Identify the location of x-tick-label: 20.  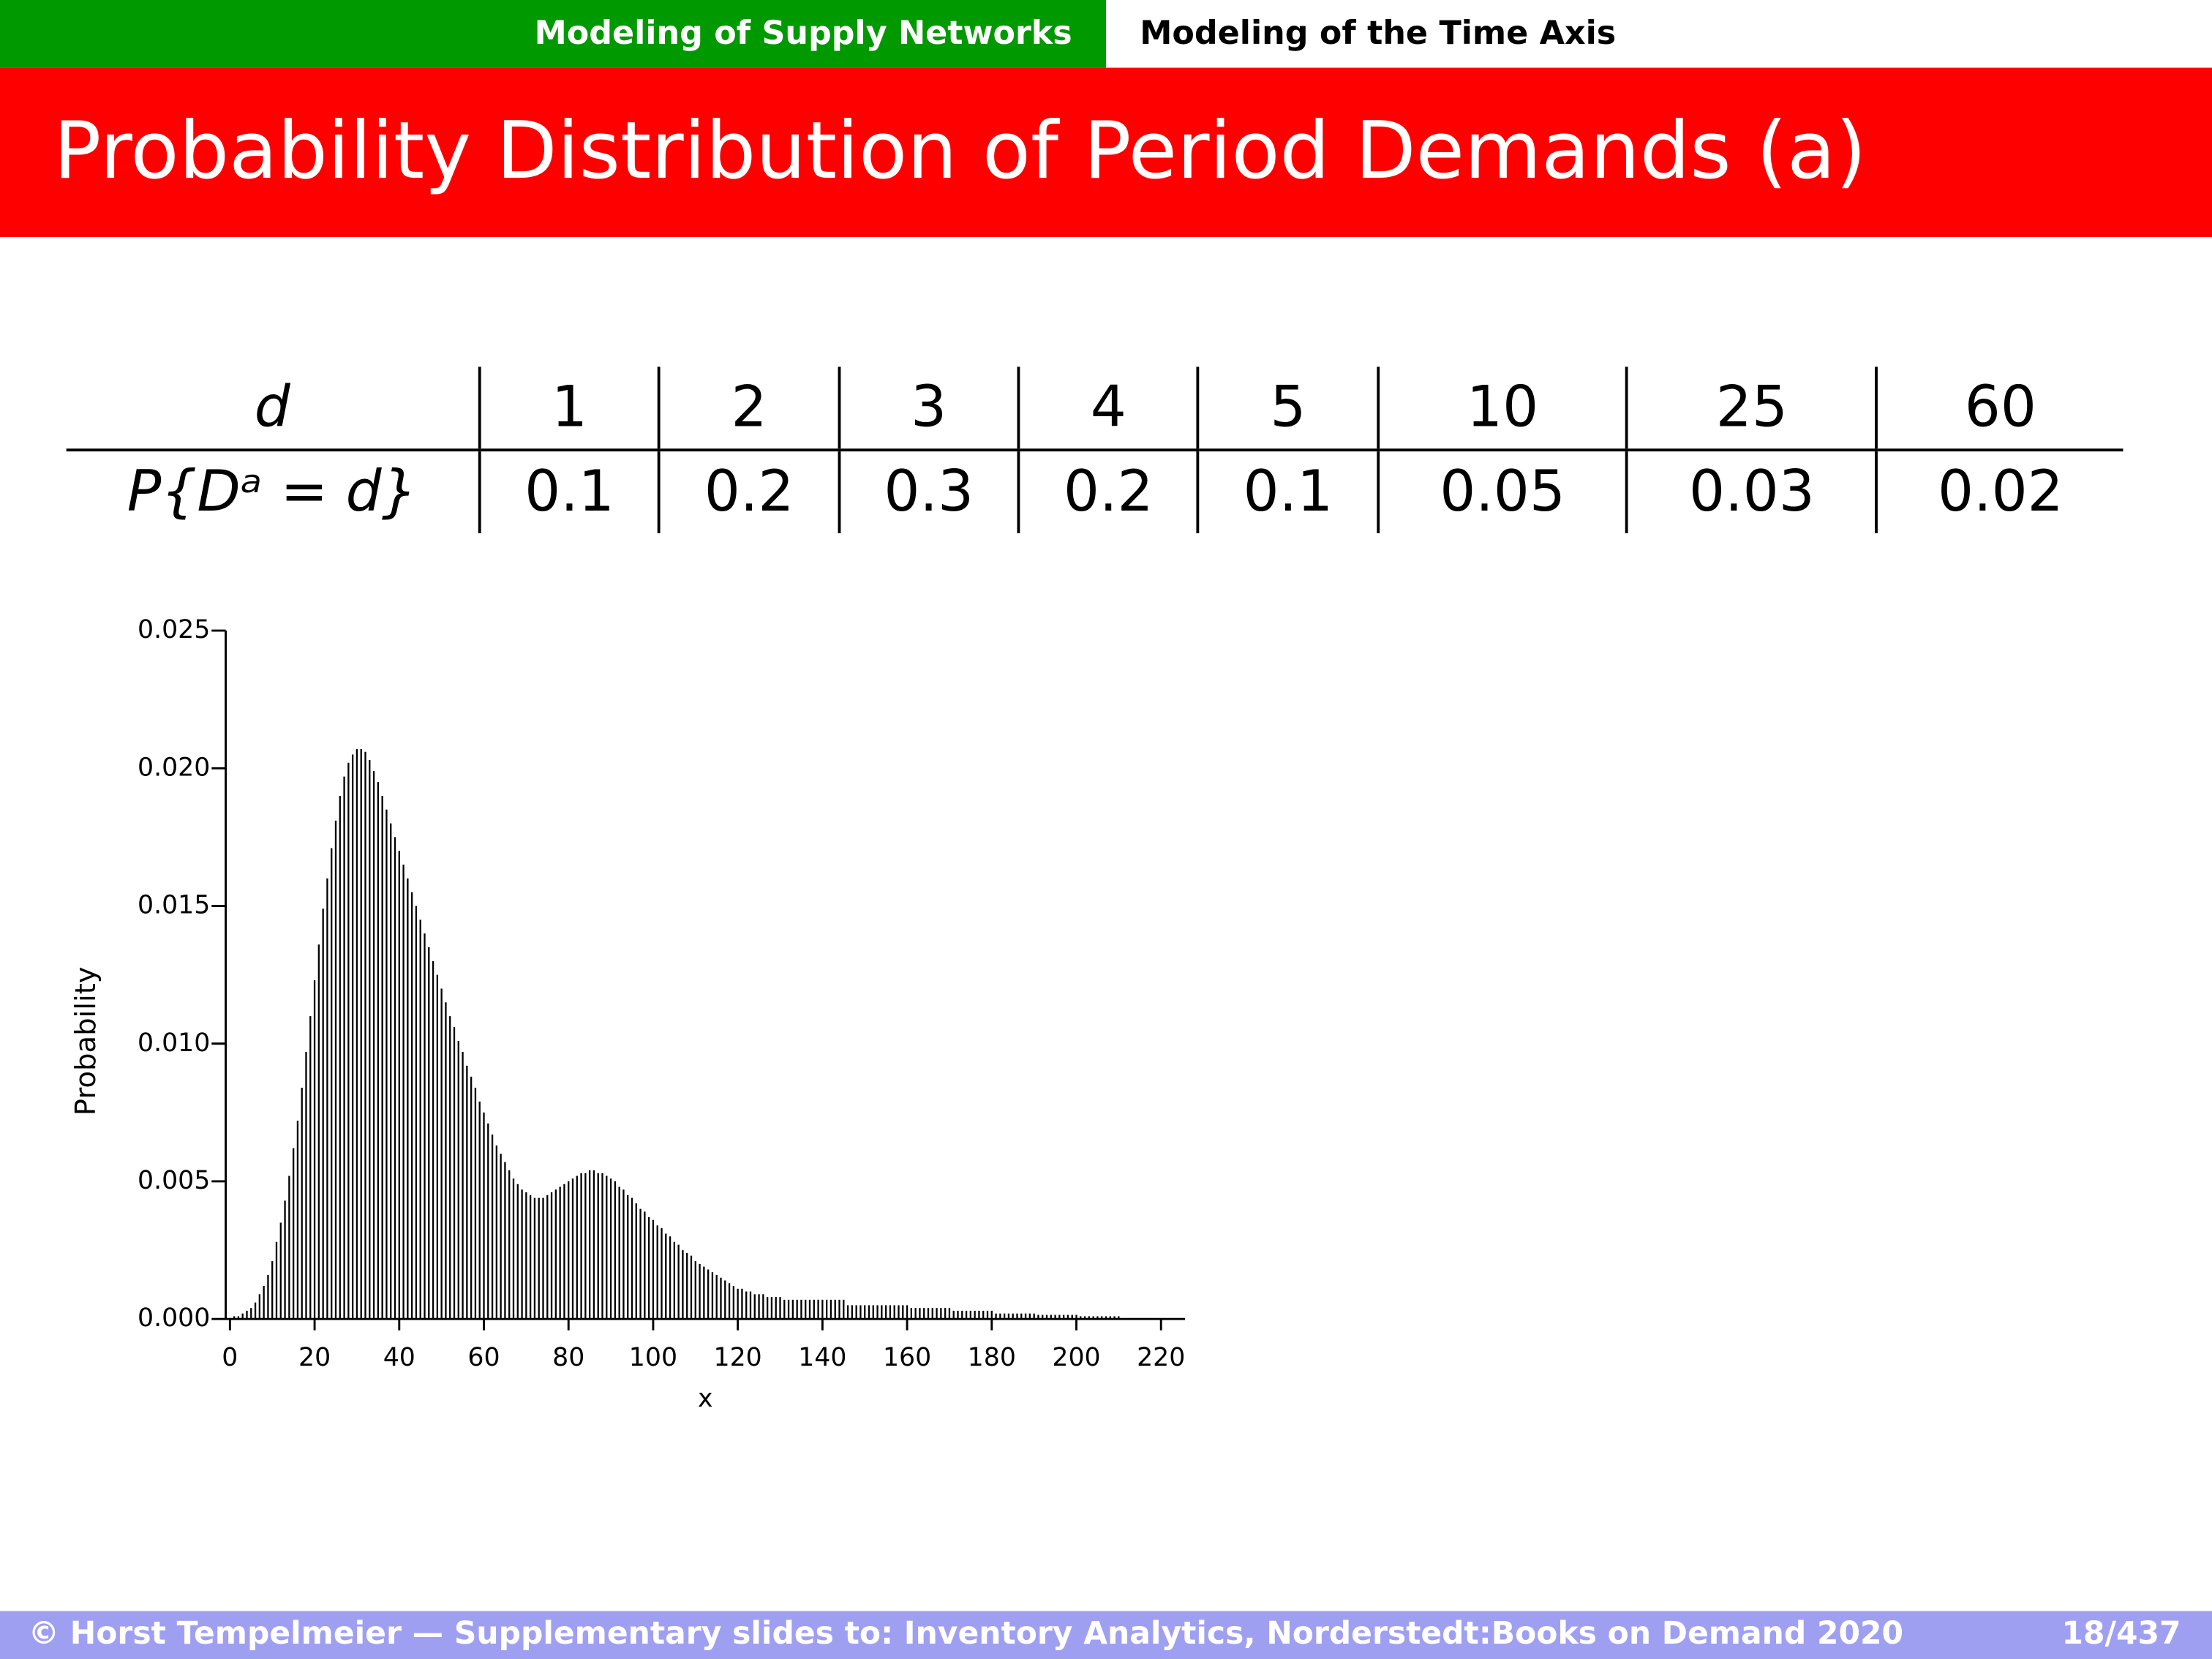
(314, 1357).